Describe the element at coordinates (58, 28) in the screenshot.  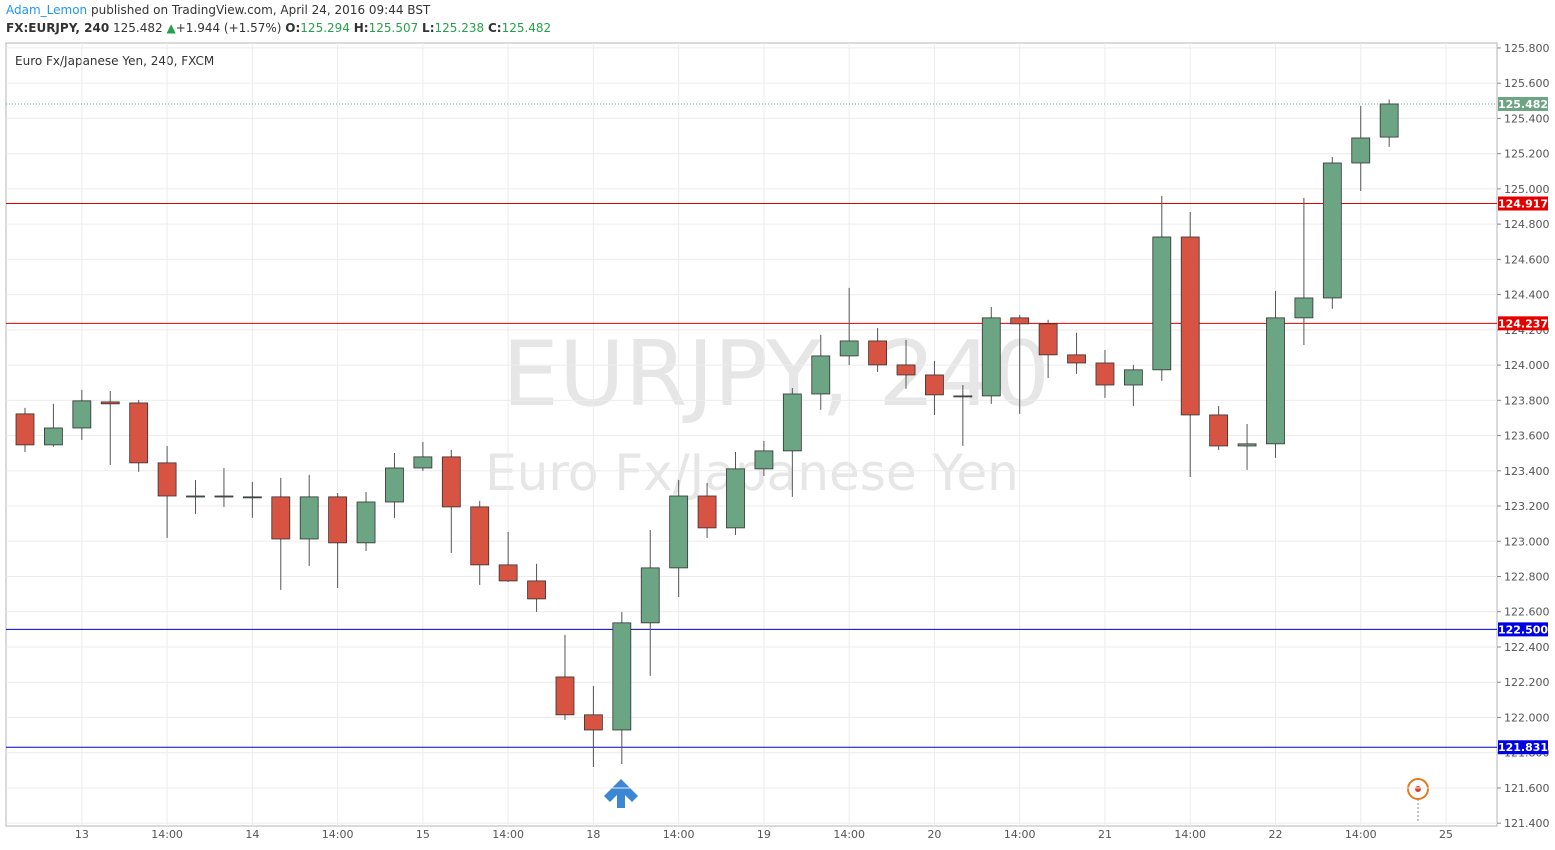
I see `symbol: FX:EURJPY, 240` at that location.